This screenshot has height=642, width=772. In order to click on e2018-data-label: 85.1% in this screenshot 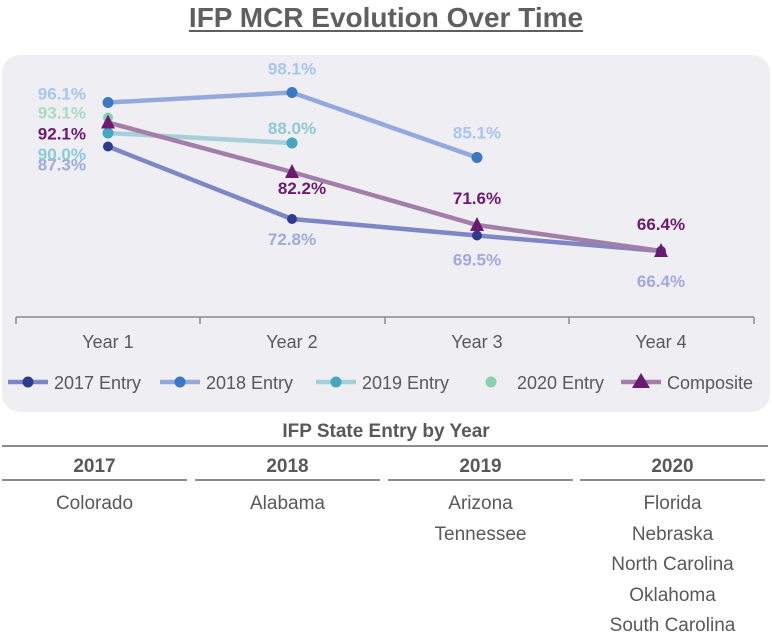, I will do `click(477, 133)`.